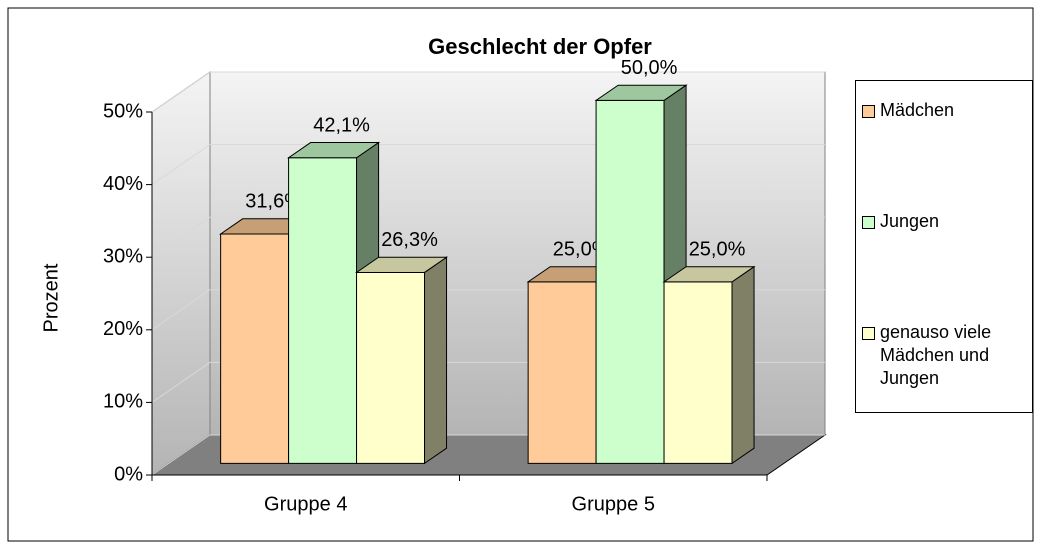 This screenshot has height=550, width=1041. What do you see at coordinates (123, 184) in the screenshot?
I see `y-tick-label: 40%` at bounding box center [123, 184].